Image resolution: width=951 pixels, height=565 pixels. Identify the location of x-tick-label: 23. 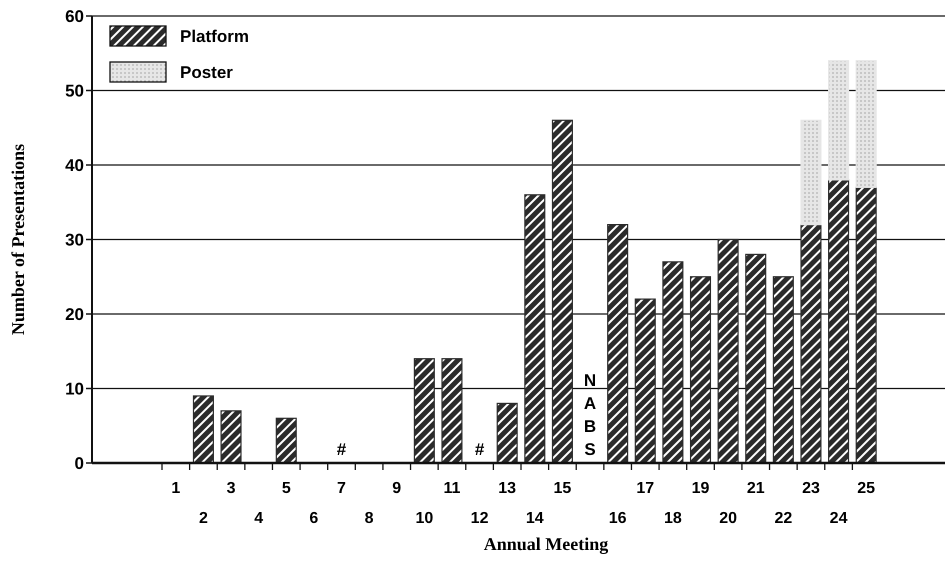
(811, 488).